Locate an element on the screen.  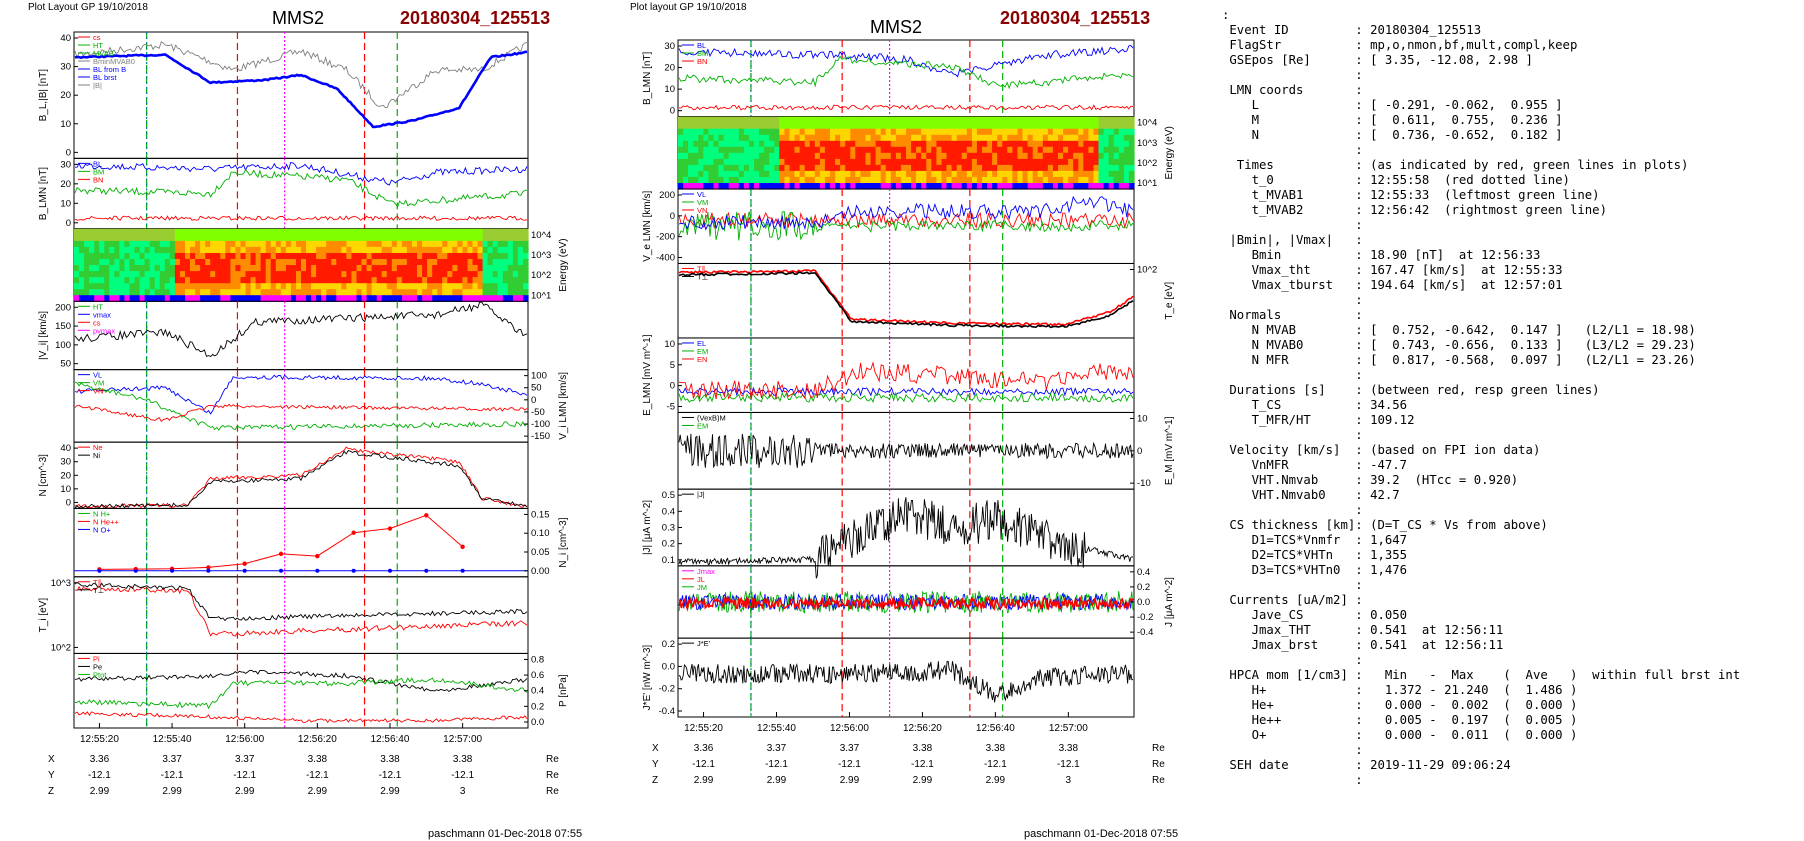
left-tick-label: 30 is located at coordinates (65, 164).